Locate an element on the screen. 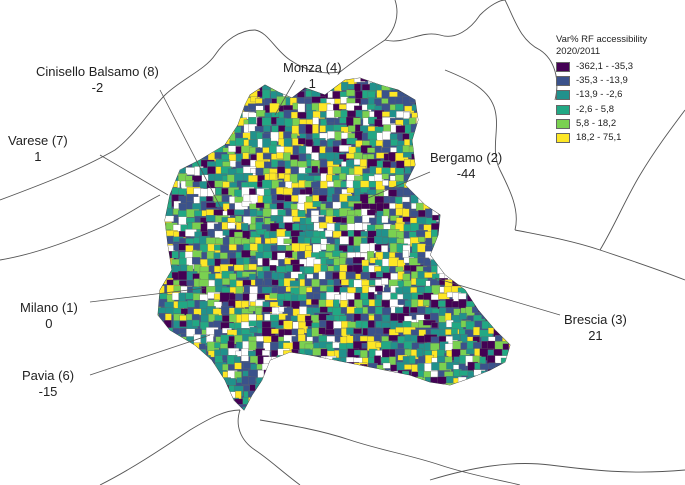  legend-label: -362,1 - -35,3 is located at coordinates (605, 67).